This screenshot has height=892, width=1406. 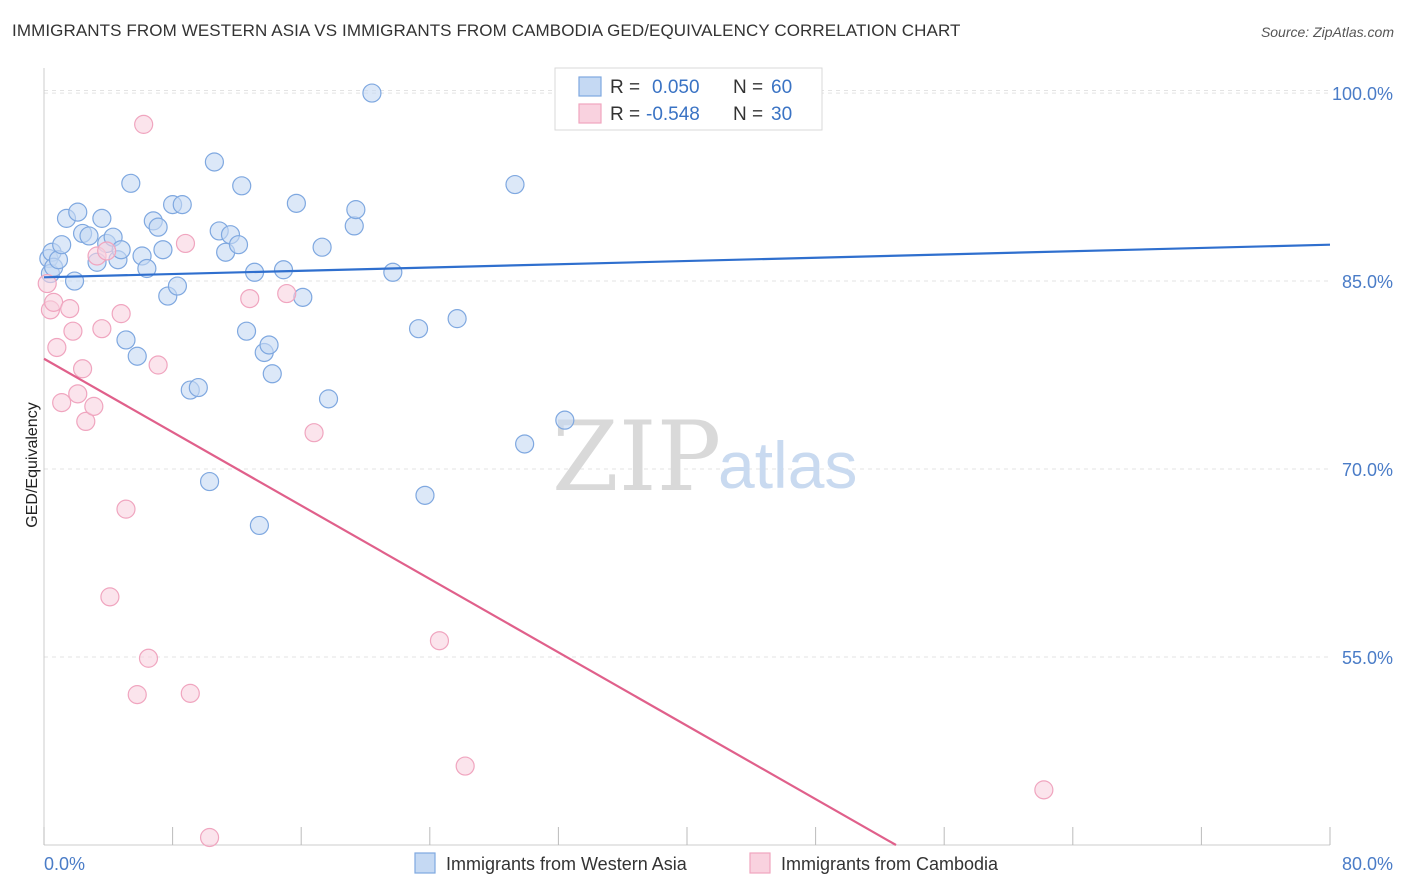 I want to click on y-tick-label: 70.0%, so click(x=1367, y=470).